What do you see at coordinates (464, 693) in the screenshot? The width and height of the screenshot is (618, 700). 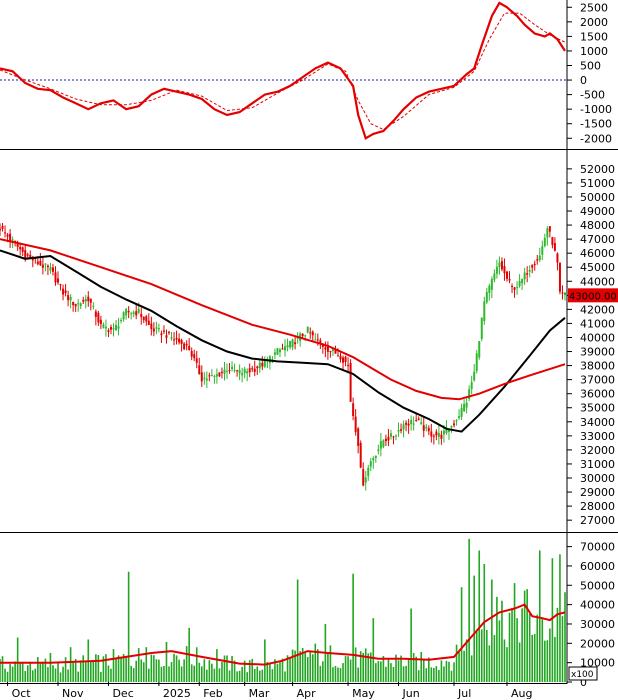 I see `x-tick-label: Jul` at bounding box center [464, 693].